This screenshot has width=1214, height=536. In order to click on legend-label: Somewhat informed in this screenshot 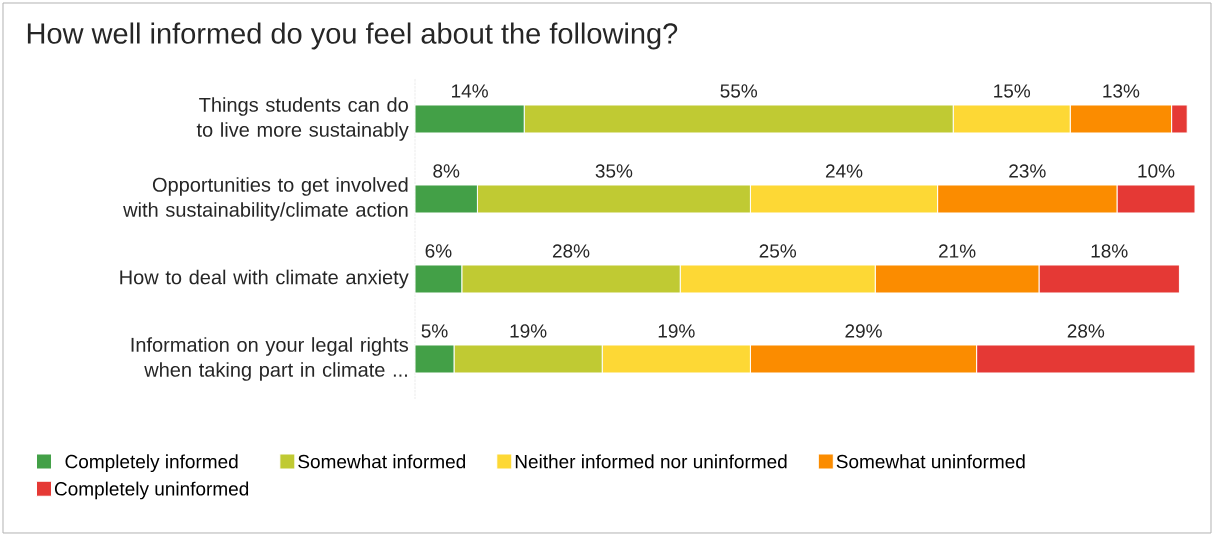, I will do `click(382, 461)`.